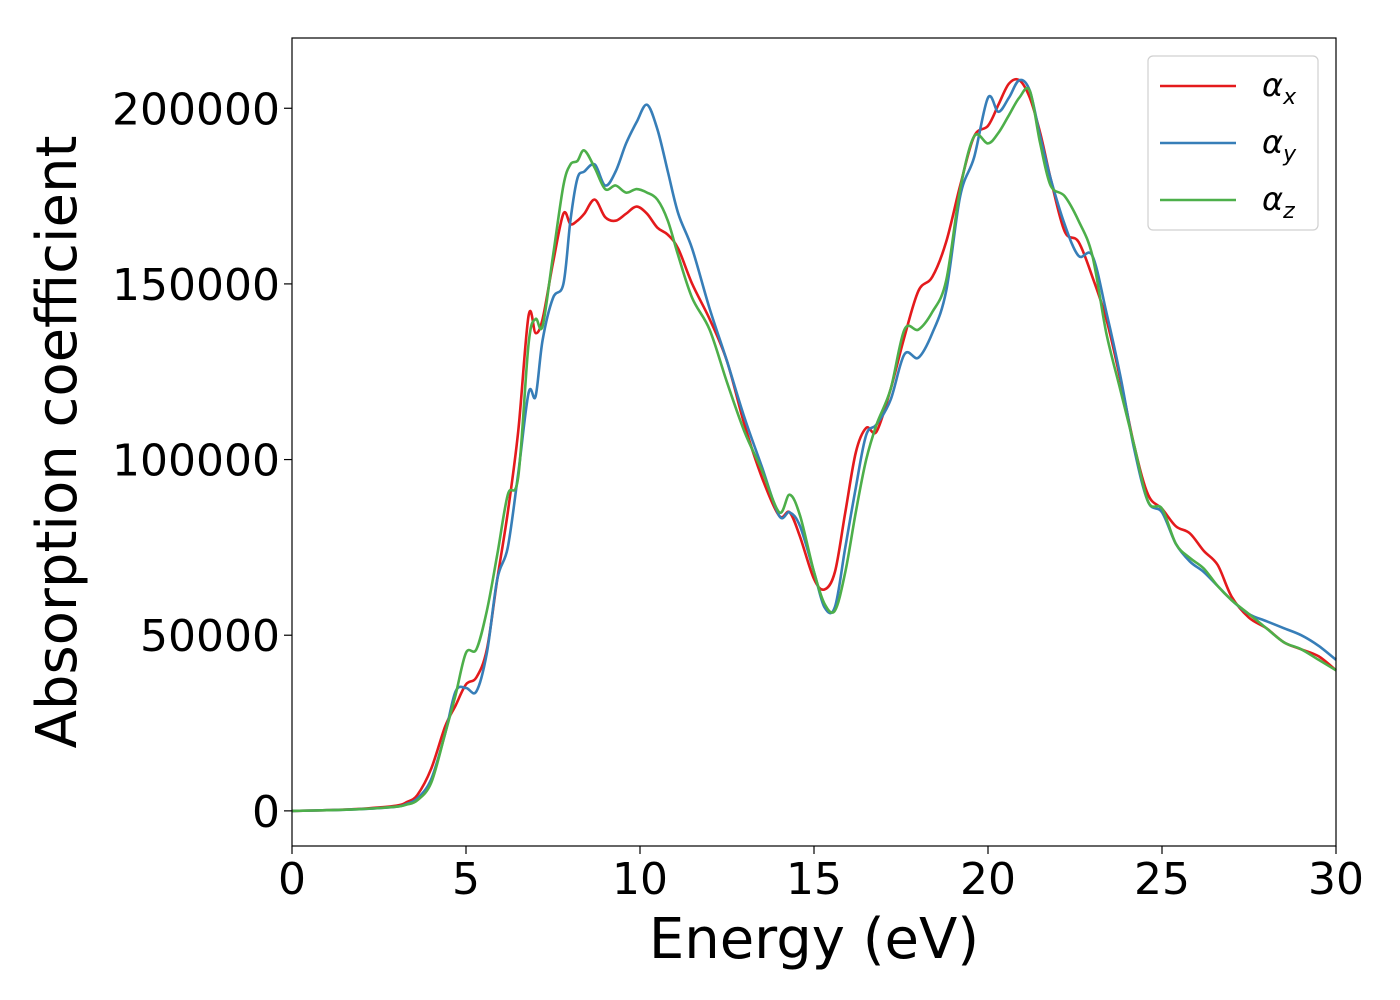  What do you see at coordinates (1336, 879) in the screenshot?
I see `x-tick-label: 30` at bounding box center [1336, 879].